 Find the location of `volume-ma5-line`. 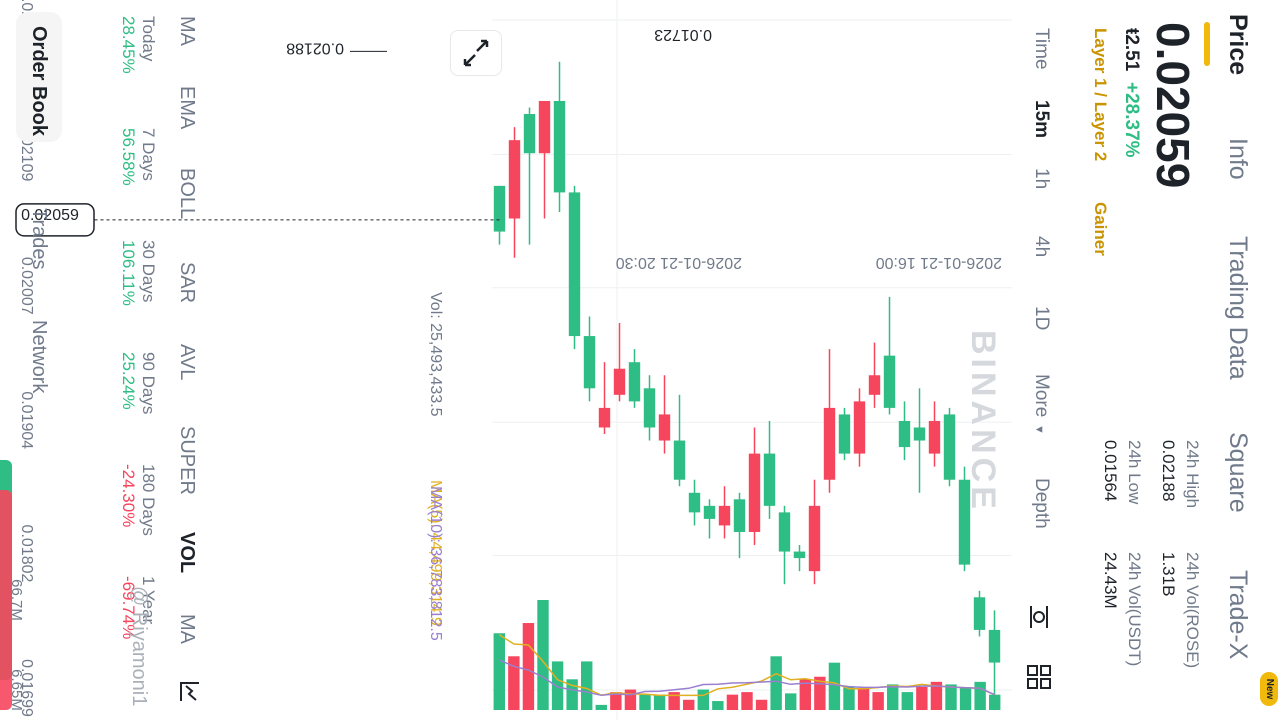

volume-ma5-line is located at coordinates (747, 665).